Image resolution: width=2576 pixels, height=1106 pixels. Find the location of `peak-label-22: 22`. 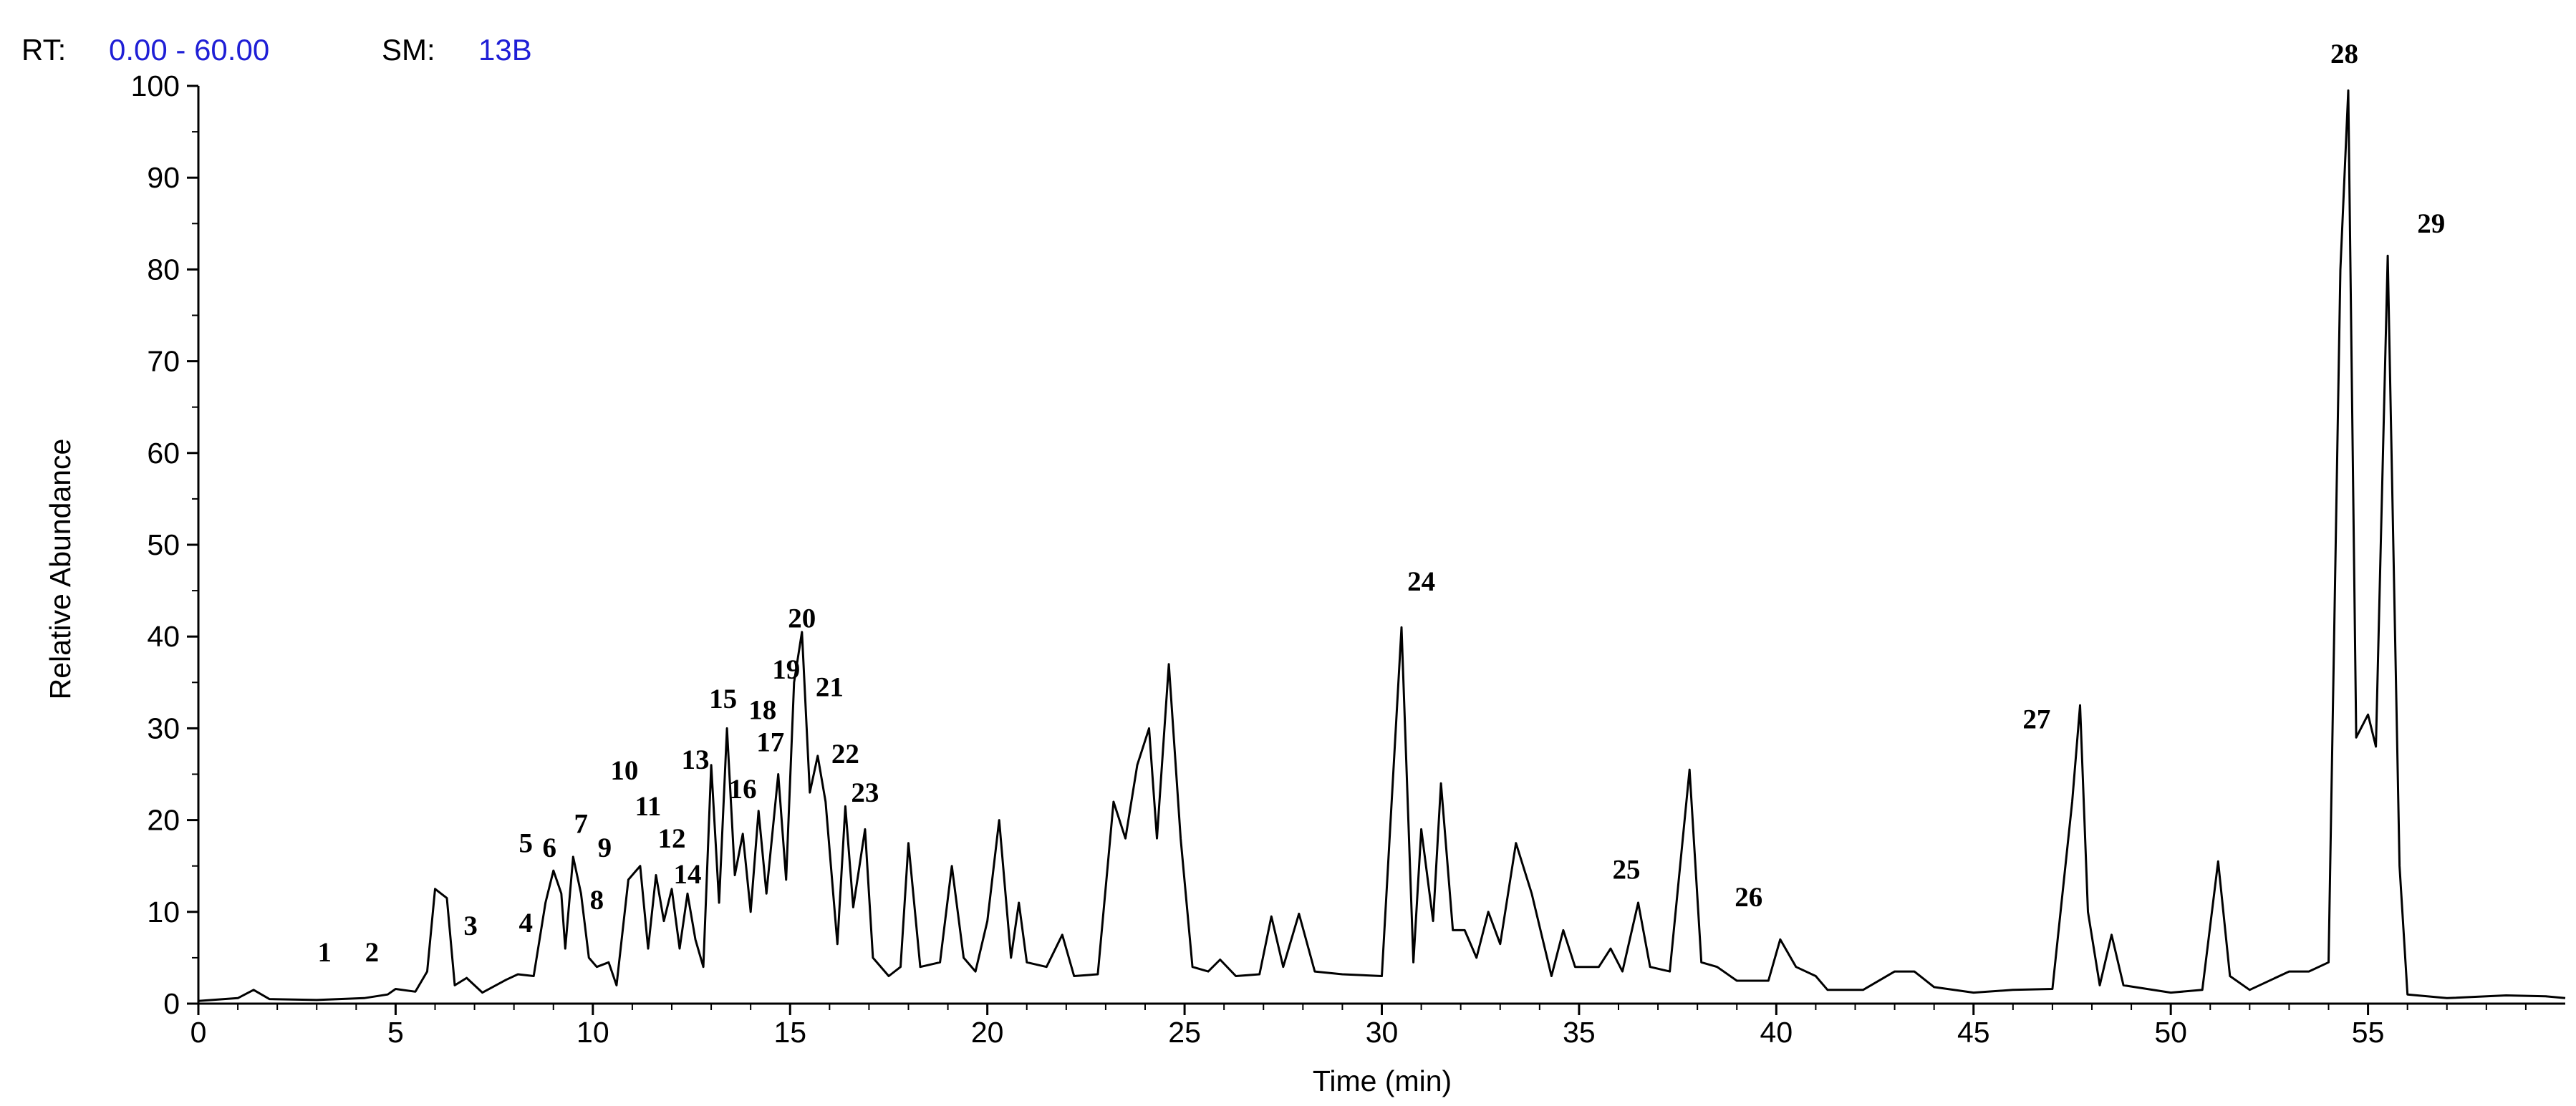

peak-label-22: 22 is located at coordinates (845, 755).